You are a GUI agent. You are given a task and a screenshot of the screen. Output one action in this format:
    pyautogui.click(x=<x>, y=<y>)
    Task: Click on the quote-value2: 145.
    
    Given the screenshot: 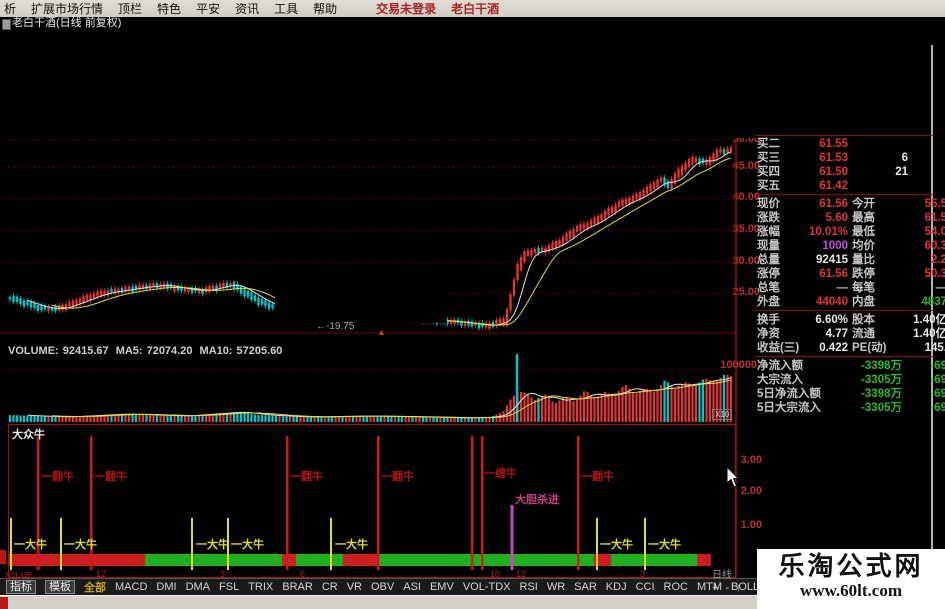 What is the action you would take?
    pyautogui.click(x=934, y=348)
    